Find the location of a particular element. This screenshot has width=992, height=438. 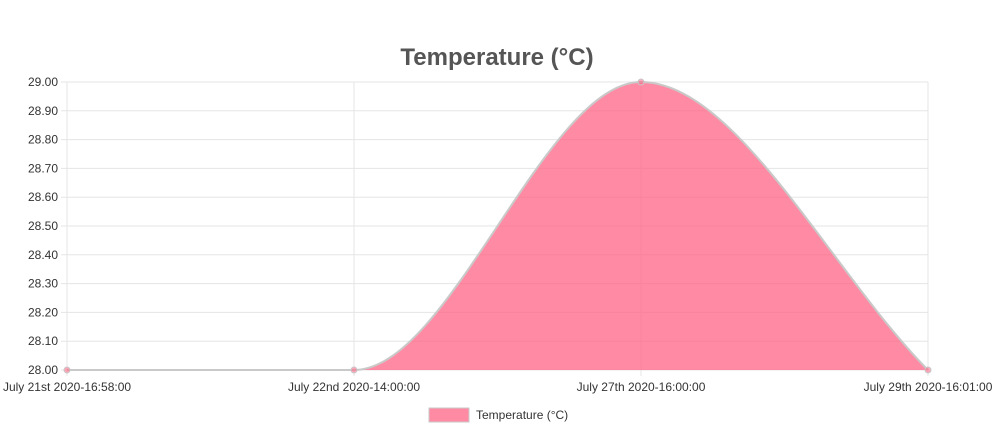

x-tick-label: July 21st 2020-16:58:00 is located at coordinates (67, 387).